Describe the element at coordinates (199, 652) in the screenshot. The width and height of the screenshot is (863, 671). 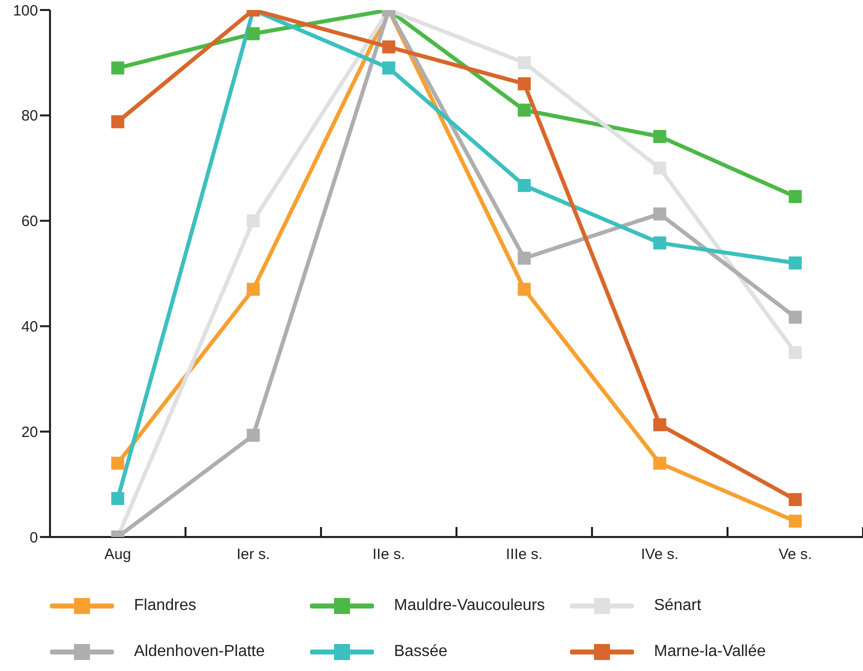
I see `legend-label: Aldenhoven-Platte` at that location.